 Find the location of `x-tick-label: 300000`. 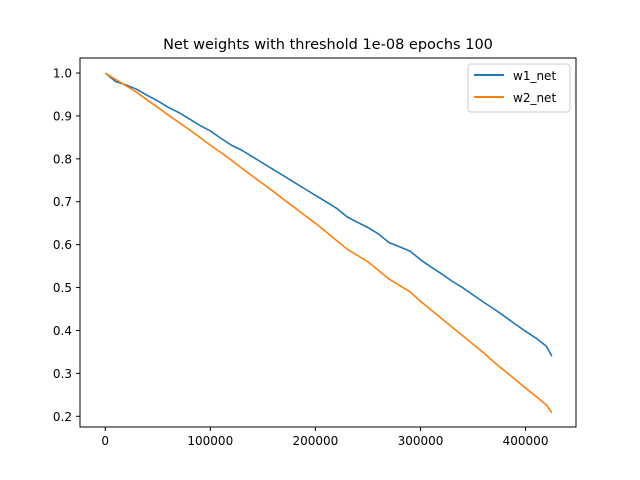

x-tick-label: 300000 is located at coordinates (421, 441).